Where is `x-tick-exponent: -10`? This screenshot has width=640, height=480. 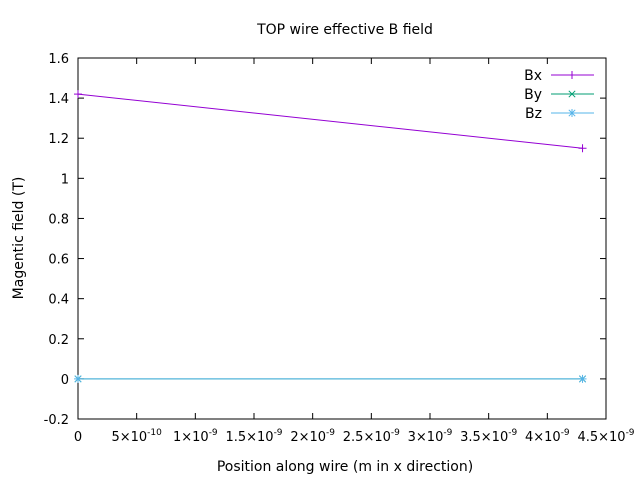 x-tick-exponent: -10 is located at coordinates (154, 433).